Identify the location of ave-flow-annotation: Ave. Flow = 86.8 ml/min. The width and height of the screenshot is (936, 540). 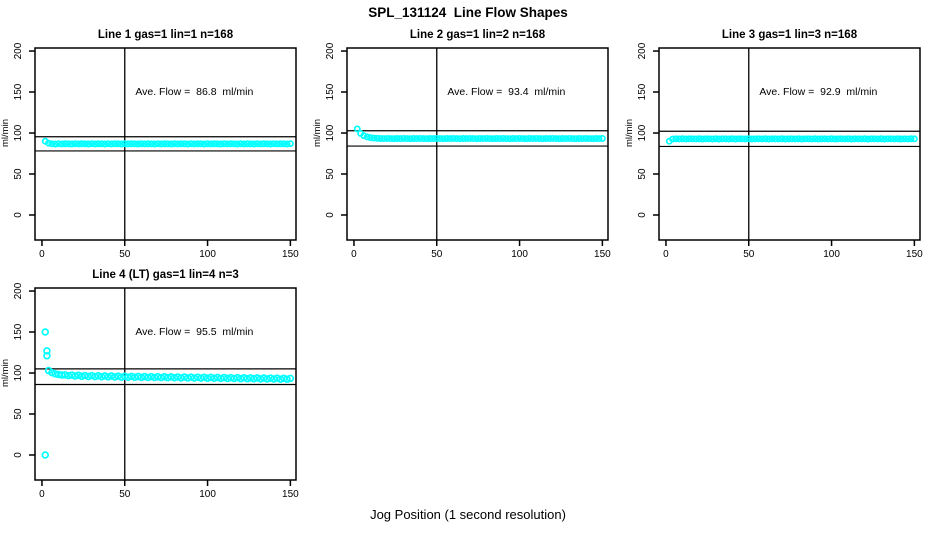
(194, 92).